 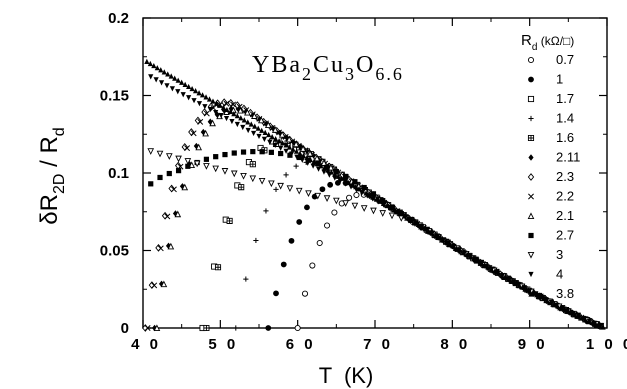 What do you see at coordinates (535, 47) in the screenshot?
I see `legend-title-sub: d` at bounding box center [535, 47].